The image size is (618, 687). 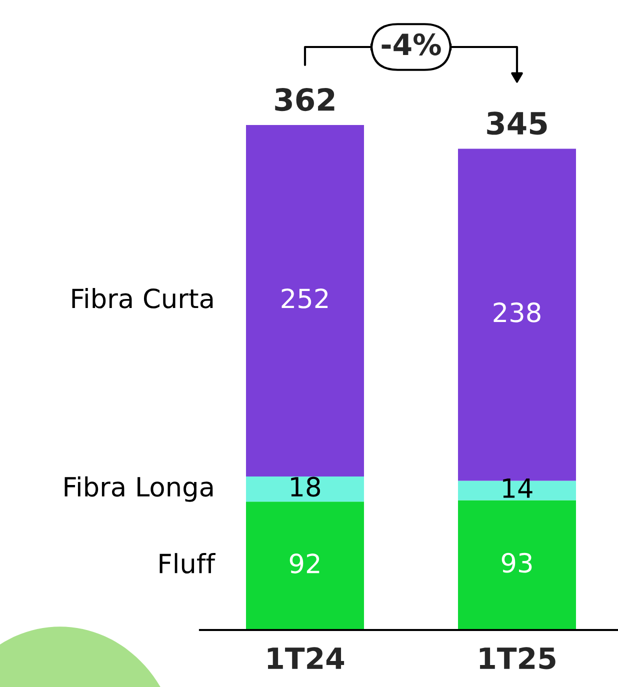 I want to click on data-label: 18, so click(x=305, y=486).